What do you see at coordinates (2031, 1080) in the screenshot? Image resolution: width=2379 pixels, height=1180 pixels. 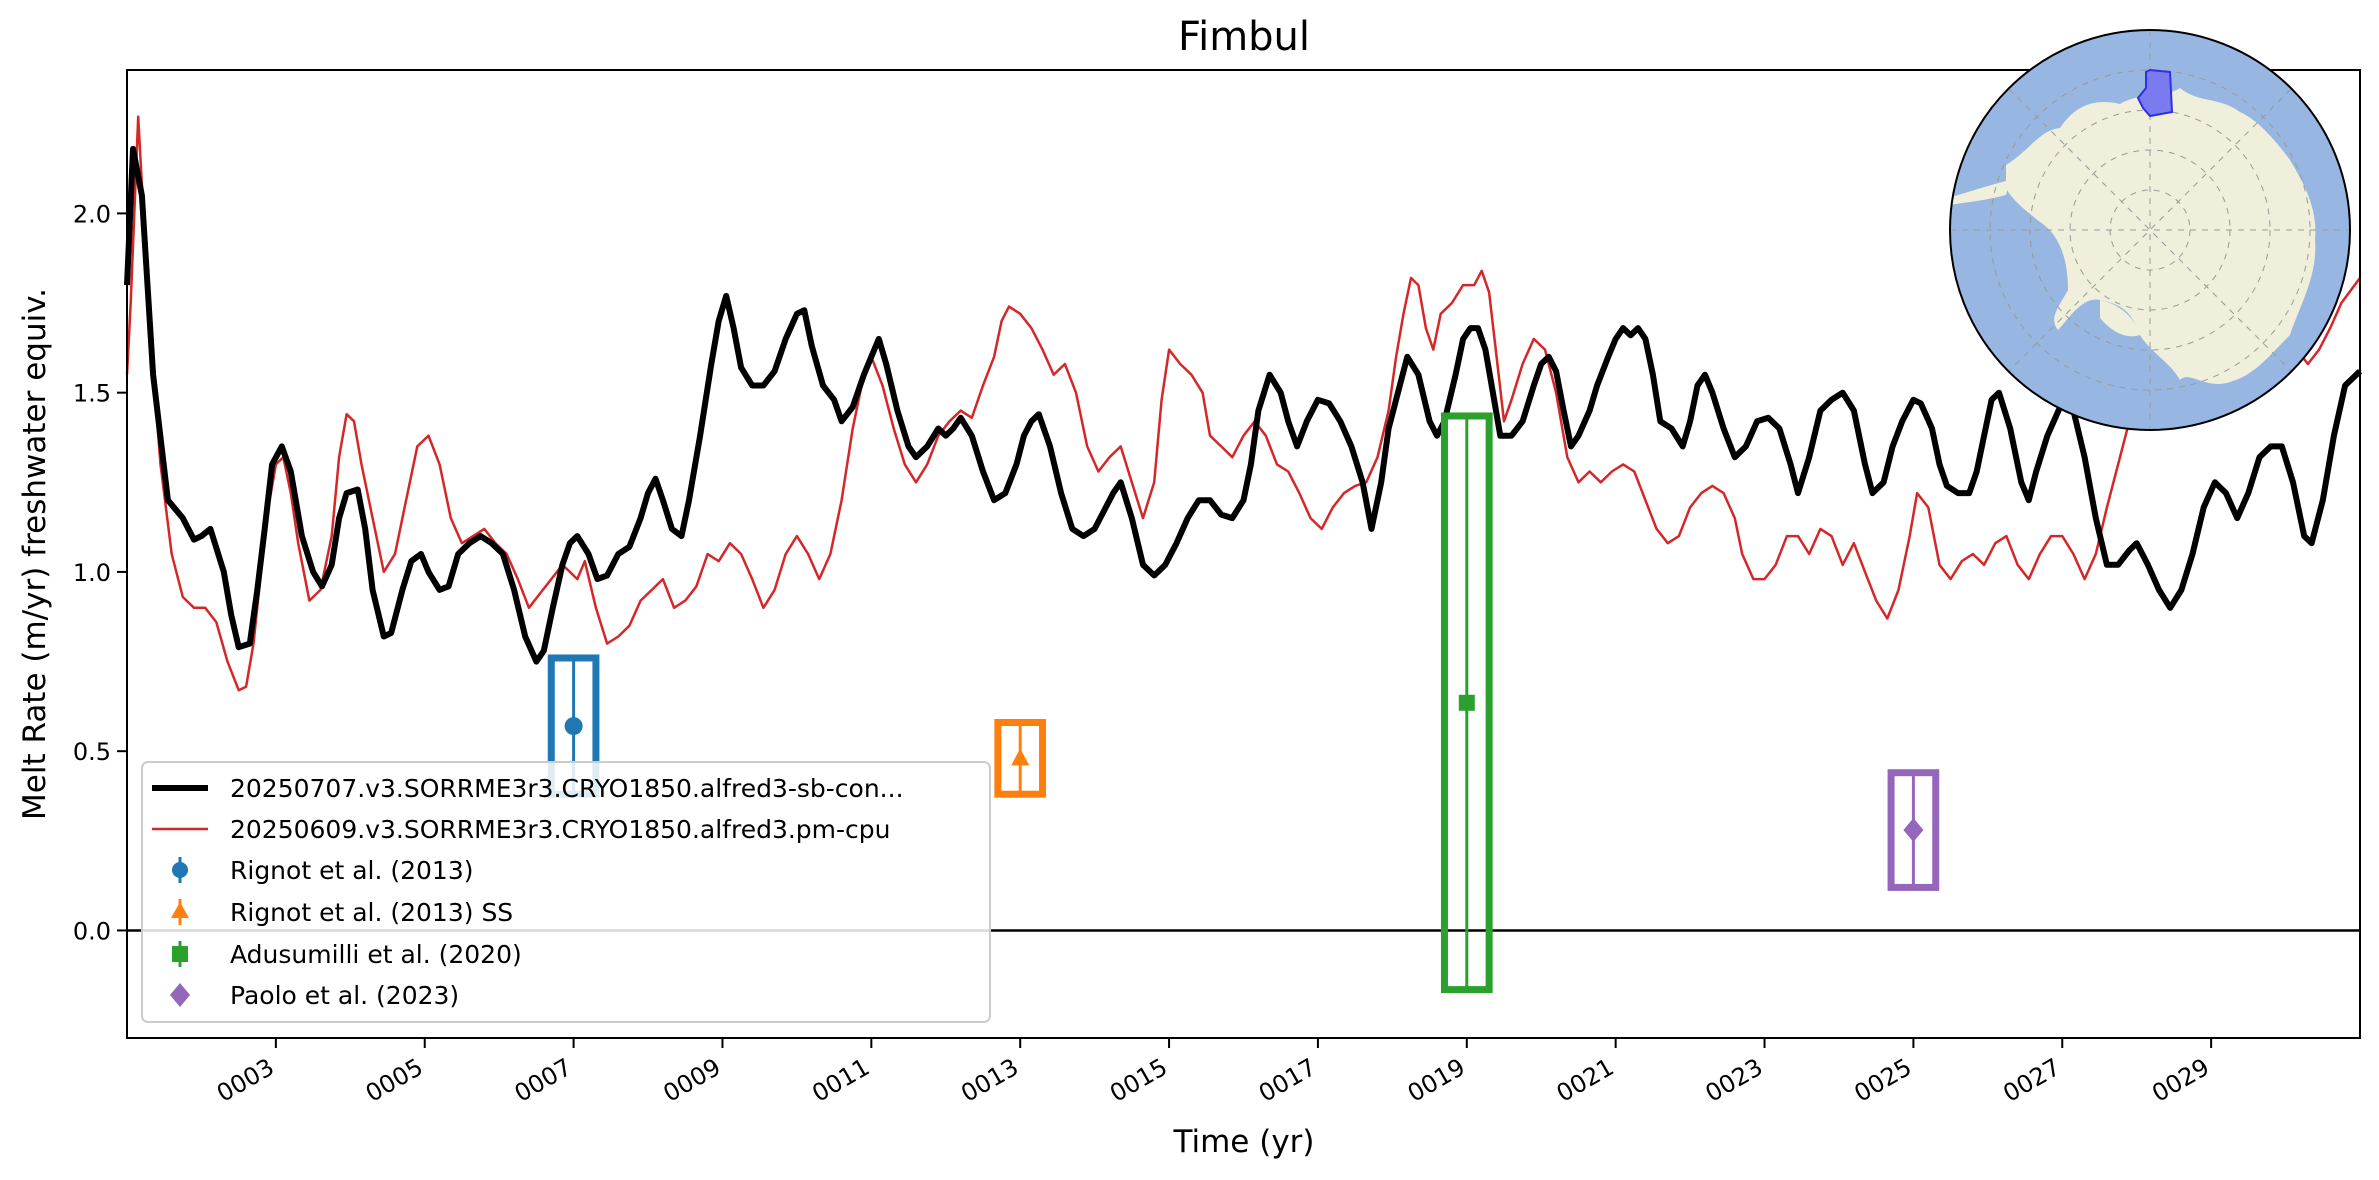 I see `x-tick-label: 0027` at bounding box center [2031, 1080].